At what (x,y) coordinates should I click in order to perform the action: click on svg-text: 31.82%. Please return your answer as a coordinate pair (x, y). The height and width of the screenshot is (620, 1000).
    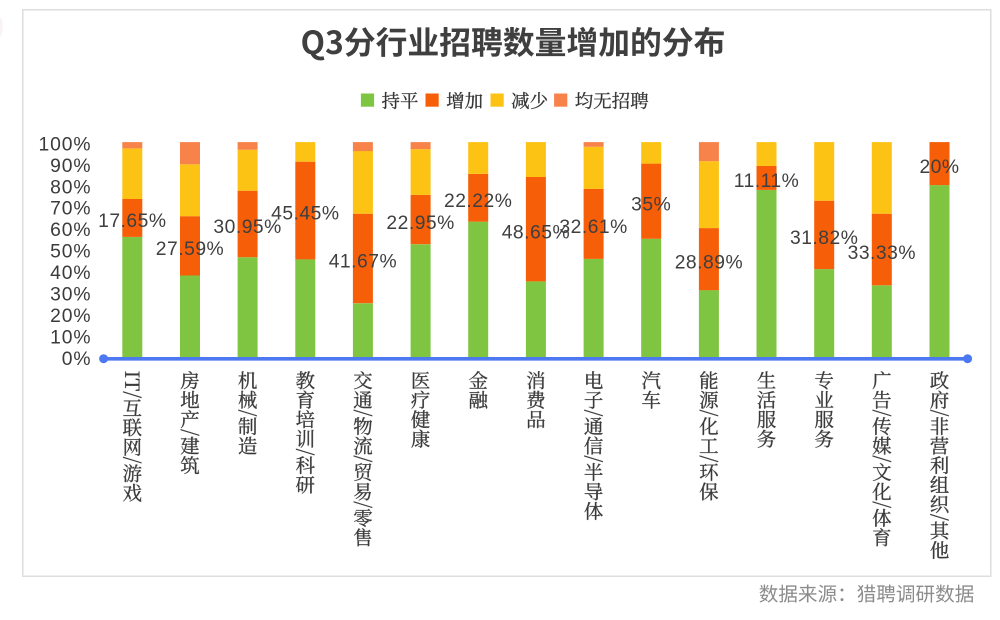
    Looking at the image, I should click on (824, 238).